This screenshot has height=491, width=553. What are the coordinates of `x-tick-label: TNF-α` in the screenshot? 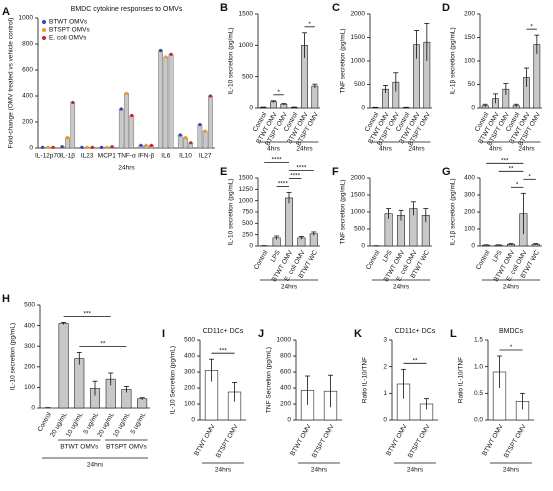 It's located at (126, 156).